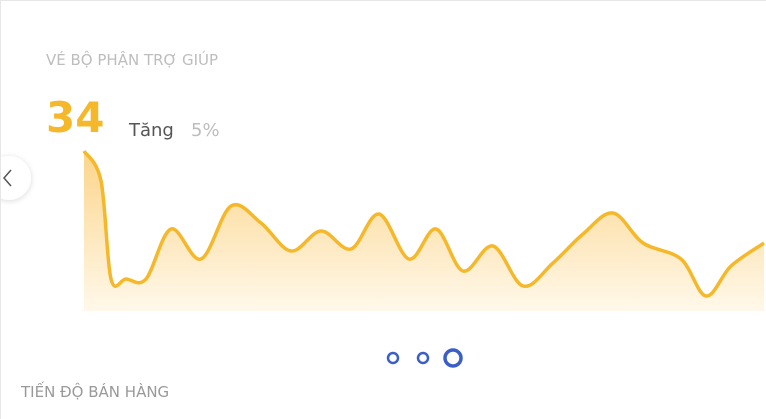 The image size is (766, 419). I want to click on prev-button-bg, so click(16, 178).